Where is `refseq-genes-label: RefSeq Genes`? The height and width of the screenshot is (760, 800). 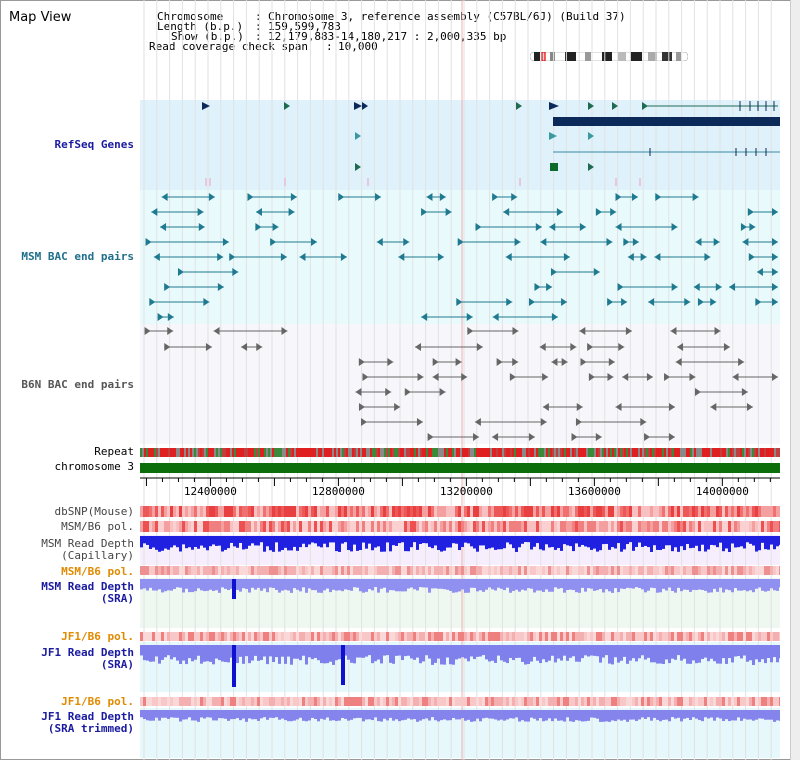 refseq-genes-label: RefSeq Genes is located at coordinates (94, 144).